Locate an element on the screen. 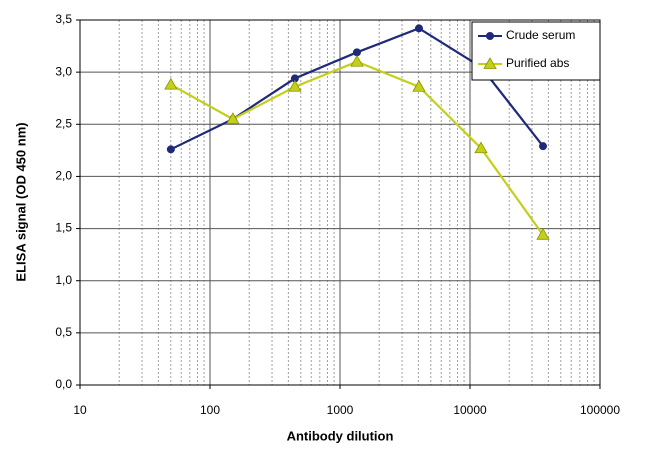 This screenshot has height=453, width=650. y-tick-label: 0,0 is located at coordinates (63, 384).